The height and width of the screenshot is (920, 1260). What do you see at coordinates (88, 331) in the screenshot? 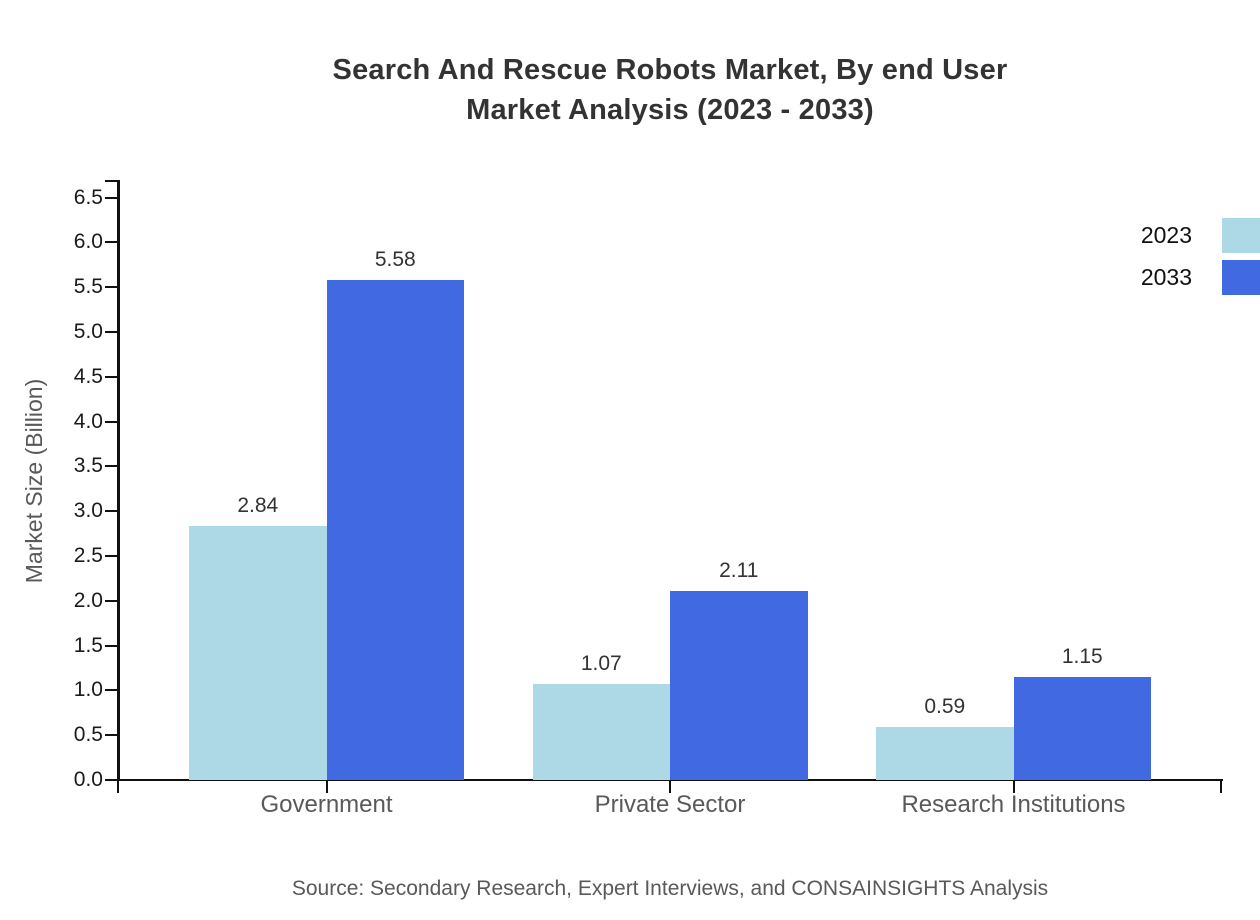
I see `y-tick-label: 5.0` at bounding box center [88, 331].